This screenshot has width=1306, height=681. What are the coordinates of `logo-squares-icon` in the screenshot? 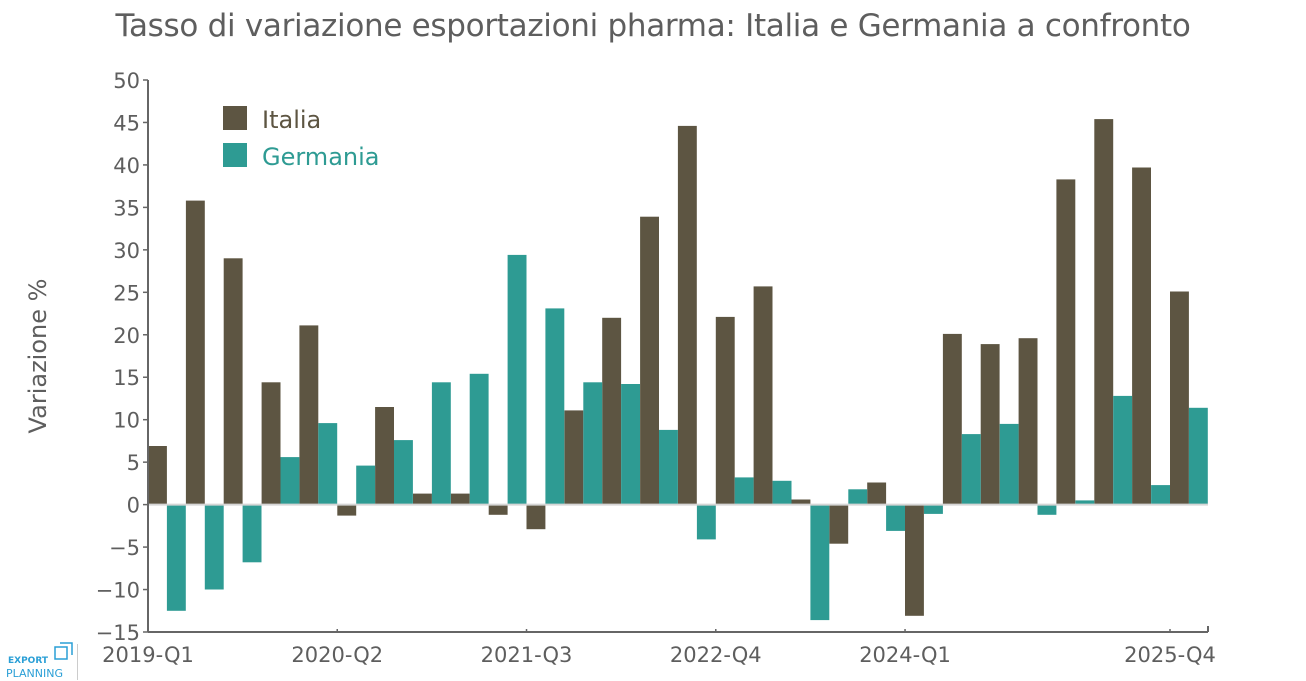 It's located at (63, 651).